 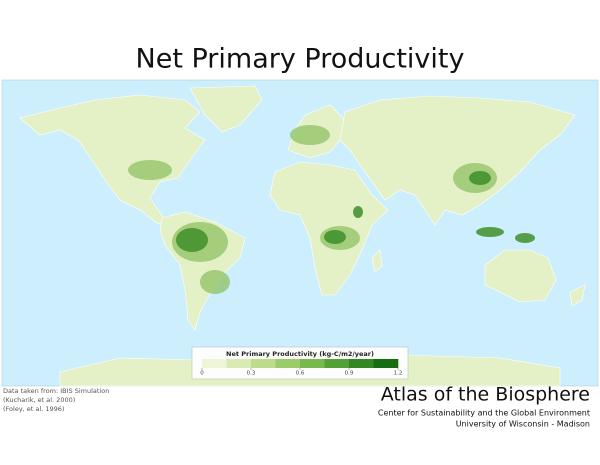 What do you see at coordinates (300, 374) in the screenshot?
I see `legend-tick-label: 0.6` at bounding box center [300, 374].